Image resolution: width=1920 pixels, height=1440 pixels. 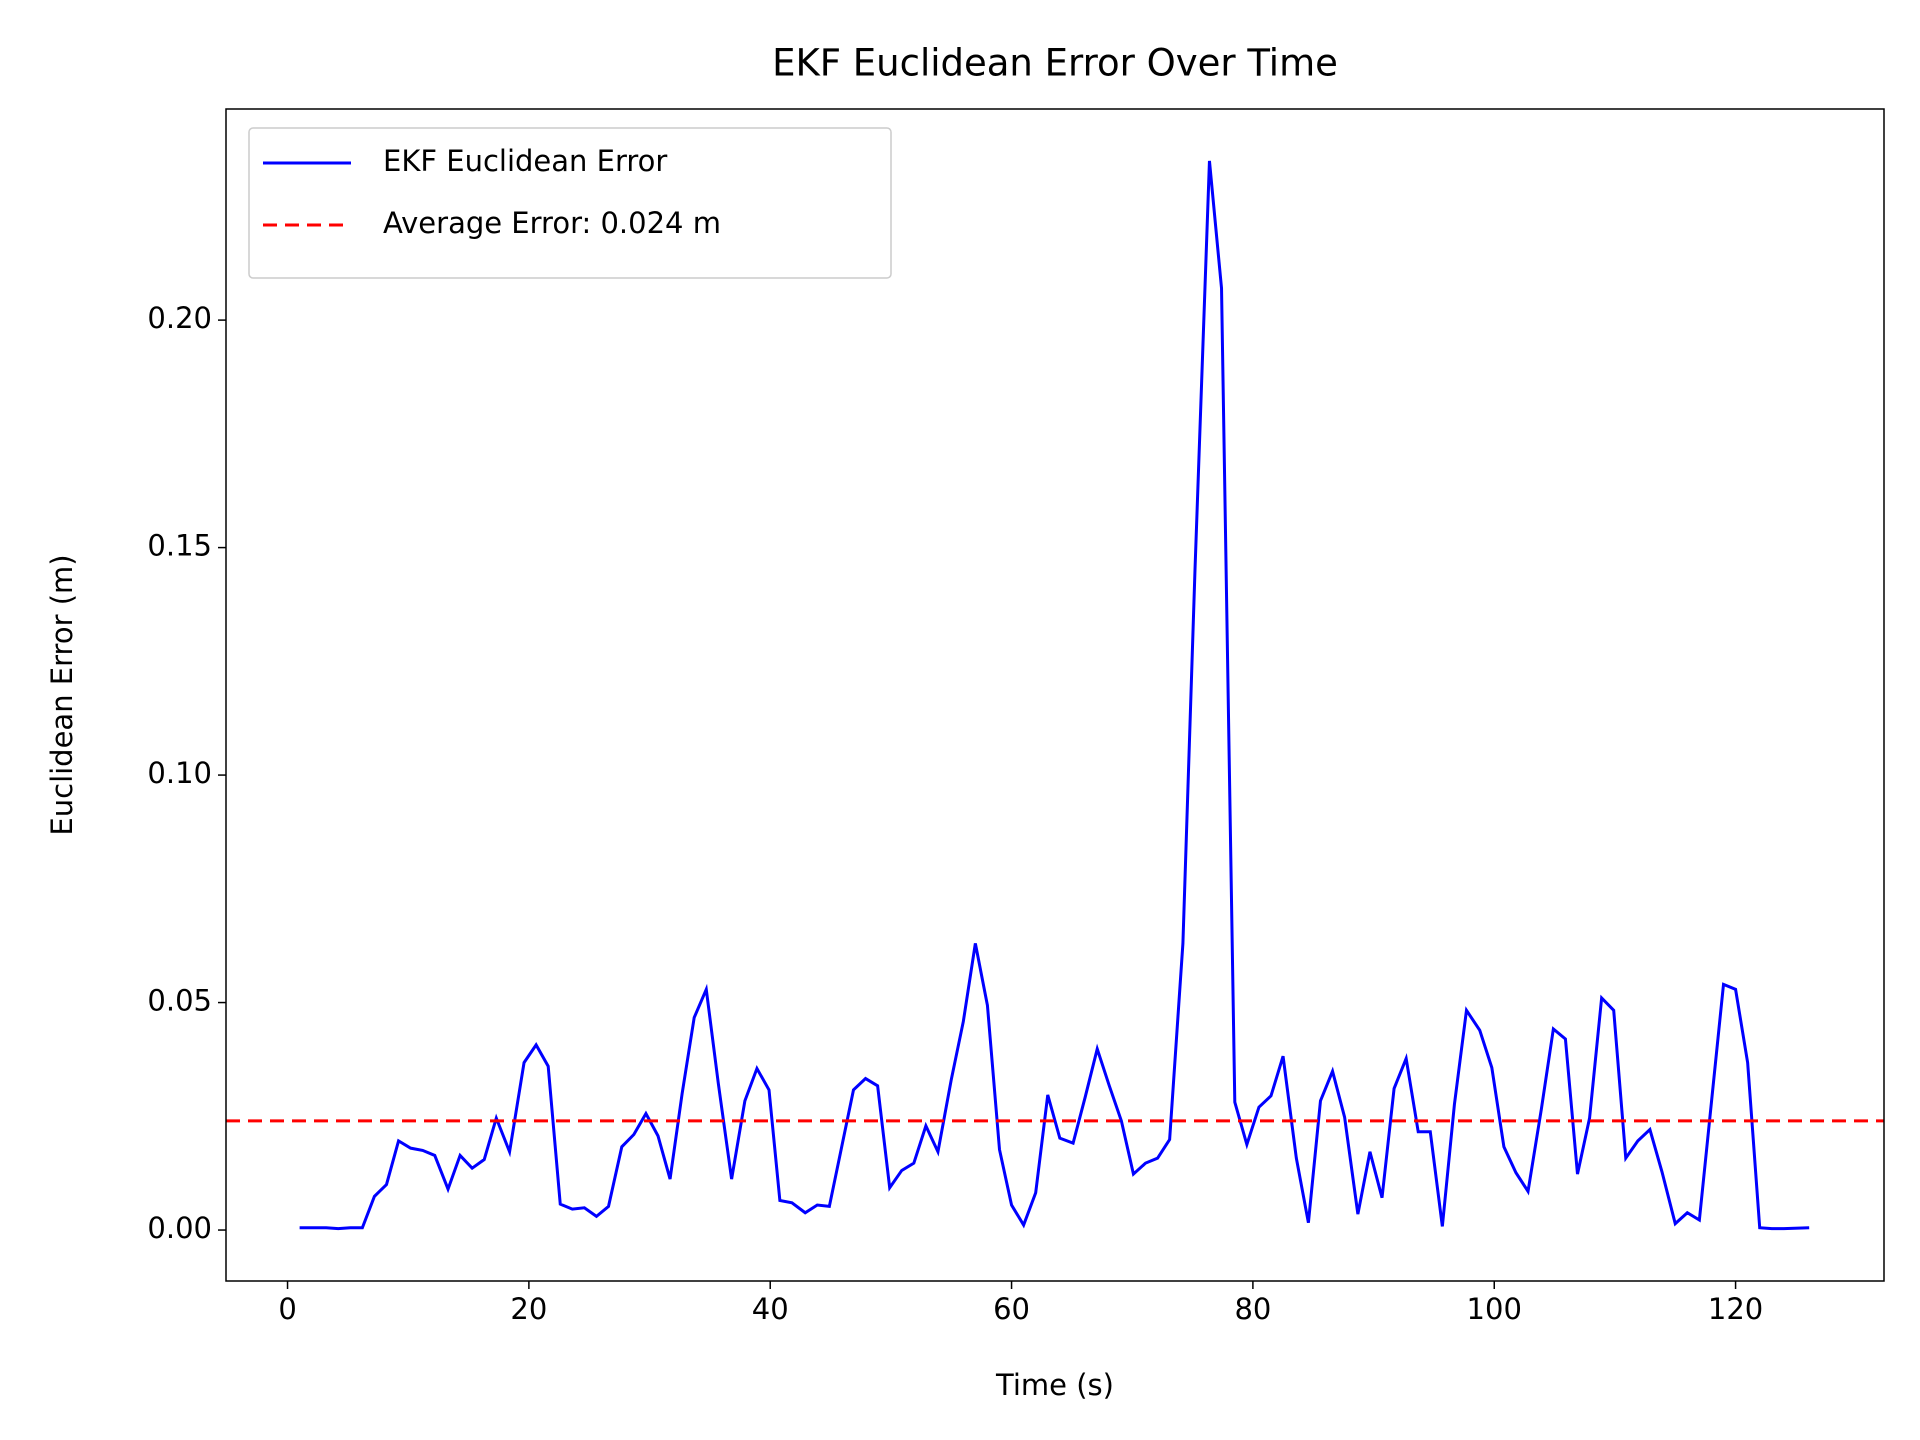 I want to click on x-tick-label: 60, so click(x=1011, y=1309).